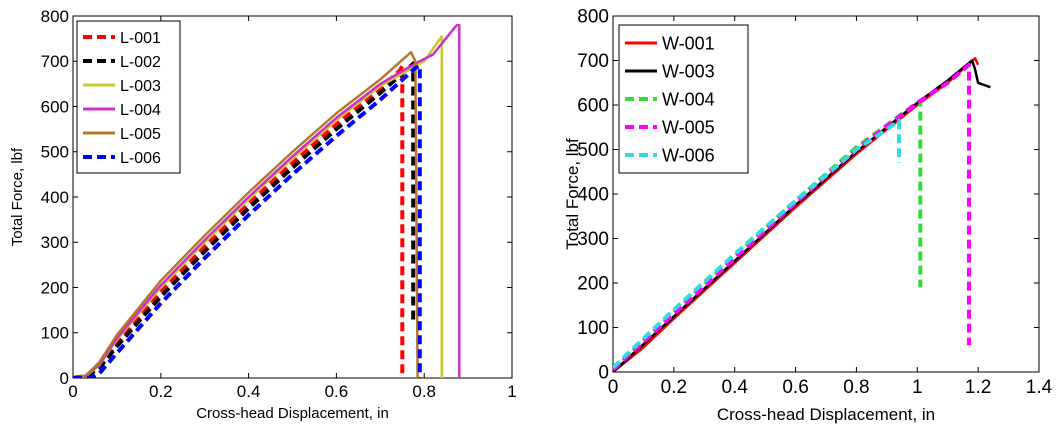 Image resolution: width=1058 pixels, height=431 pixels. Describe the element at coordinates (688, 43) in the screenshot. I see `legend-entry-label: W-001` at that location.